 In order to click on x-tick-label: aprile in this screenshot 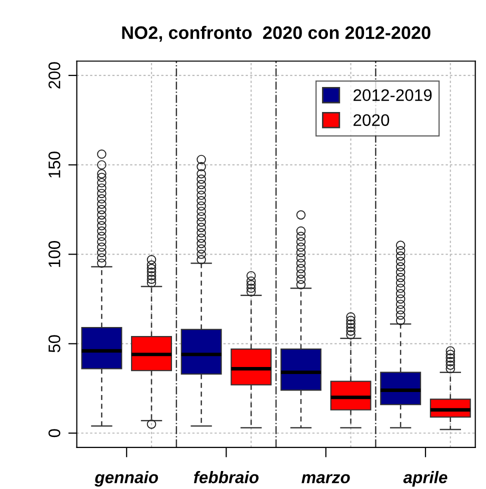, I will do `click(425, 479)`.